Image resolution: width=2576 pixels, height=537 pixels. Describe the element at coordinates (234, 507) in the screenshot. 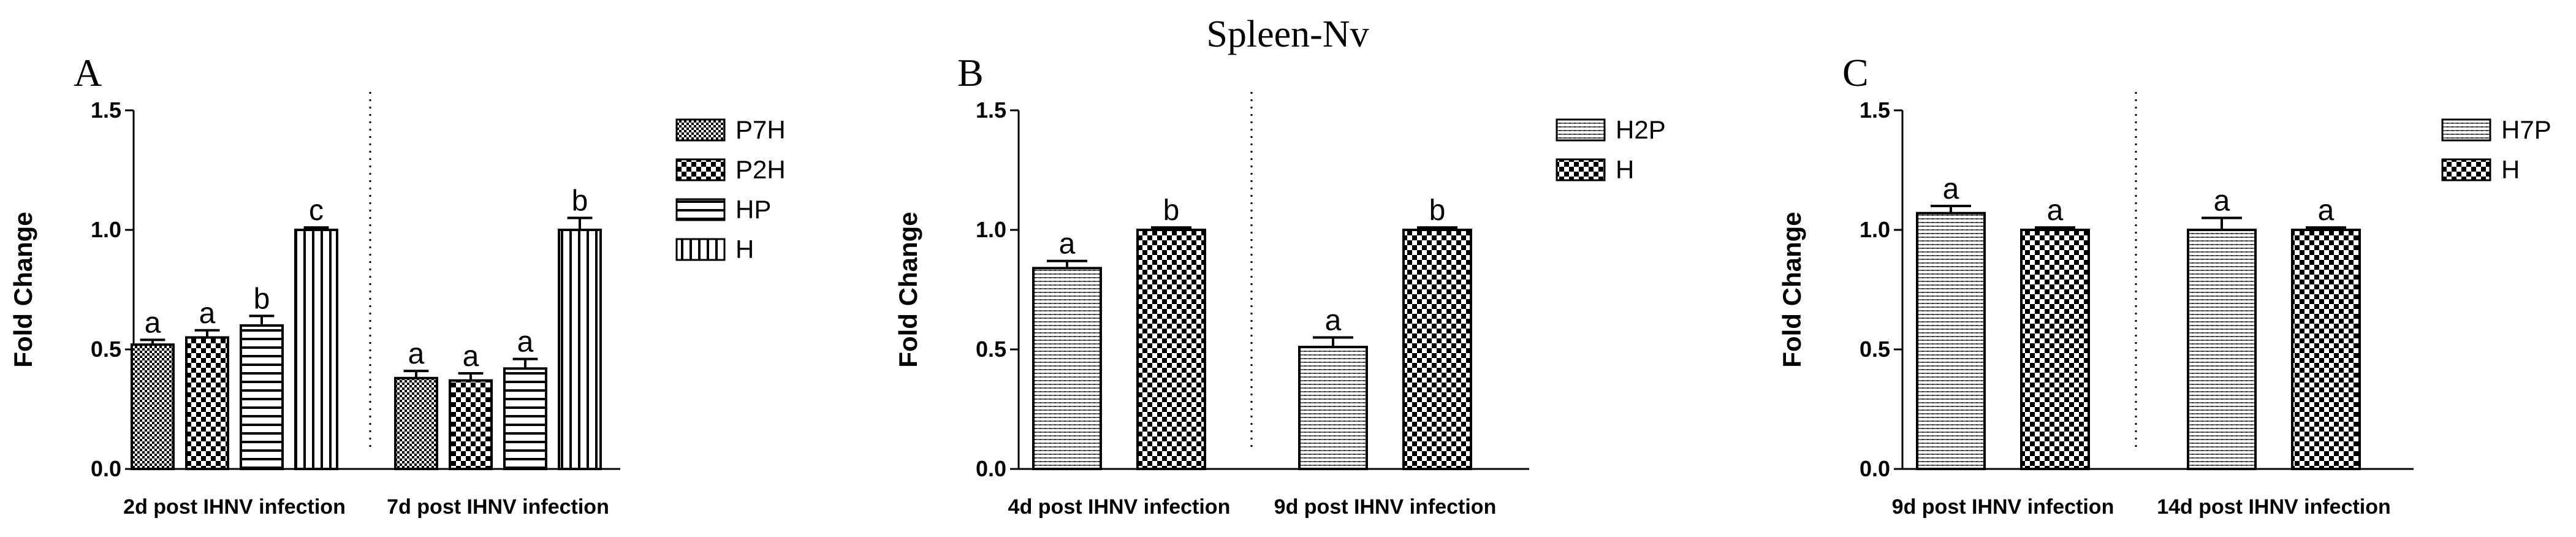

I see `x-category-label: 2d post IHNV infection` at that location.